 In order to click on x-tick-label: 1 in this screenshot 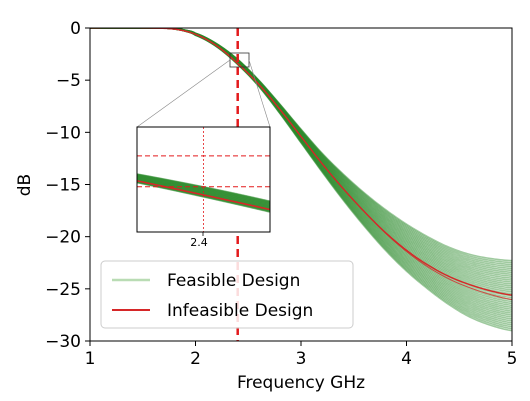, I will do `click(90, 359)`.